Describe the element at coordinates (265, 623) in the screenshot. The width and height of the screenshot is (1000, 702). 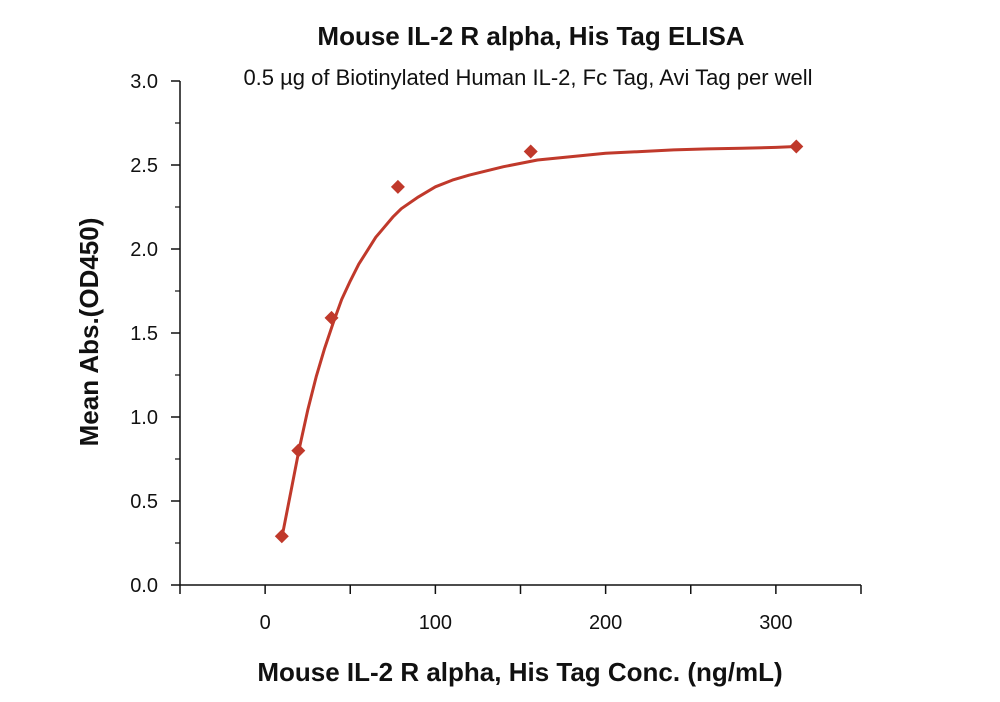
I see `x-tick-label: 0` at that location.